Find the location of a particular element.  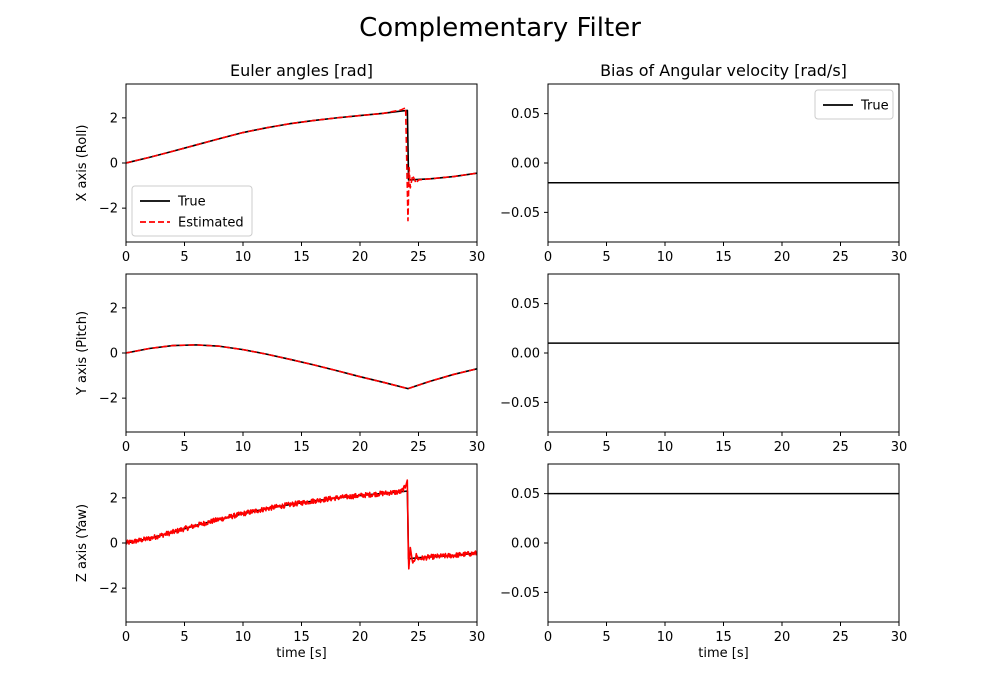

legend-label: Estimated is located at coordinates (211, 223).